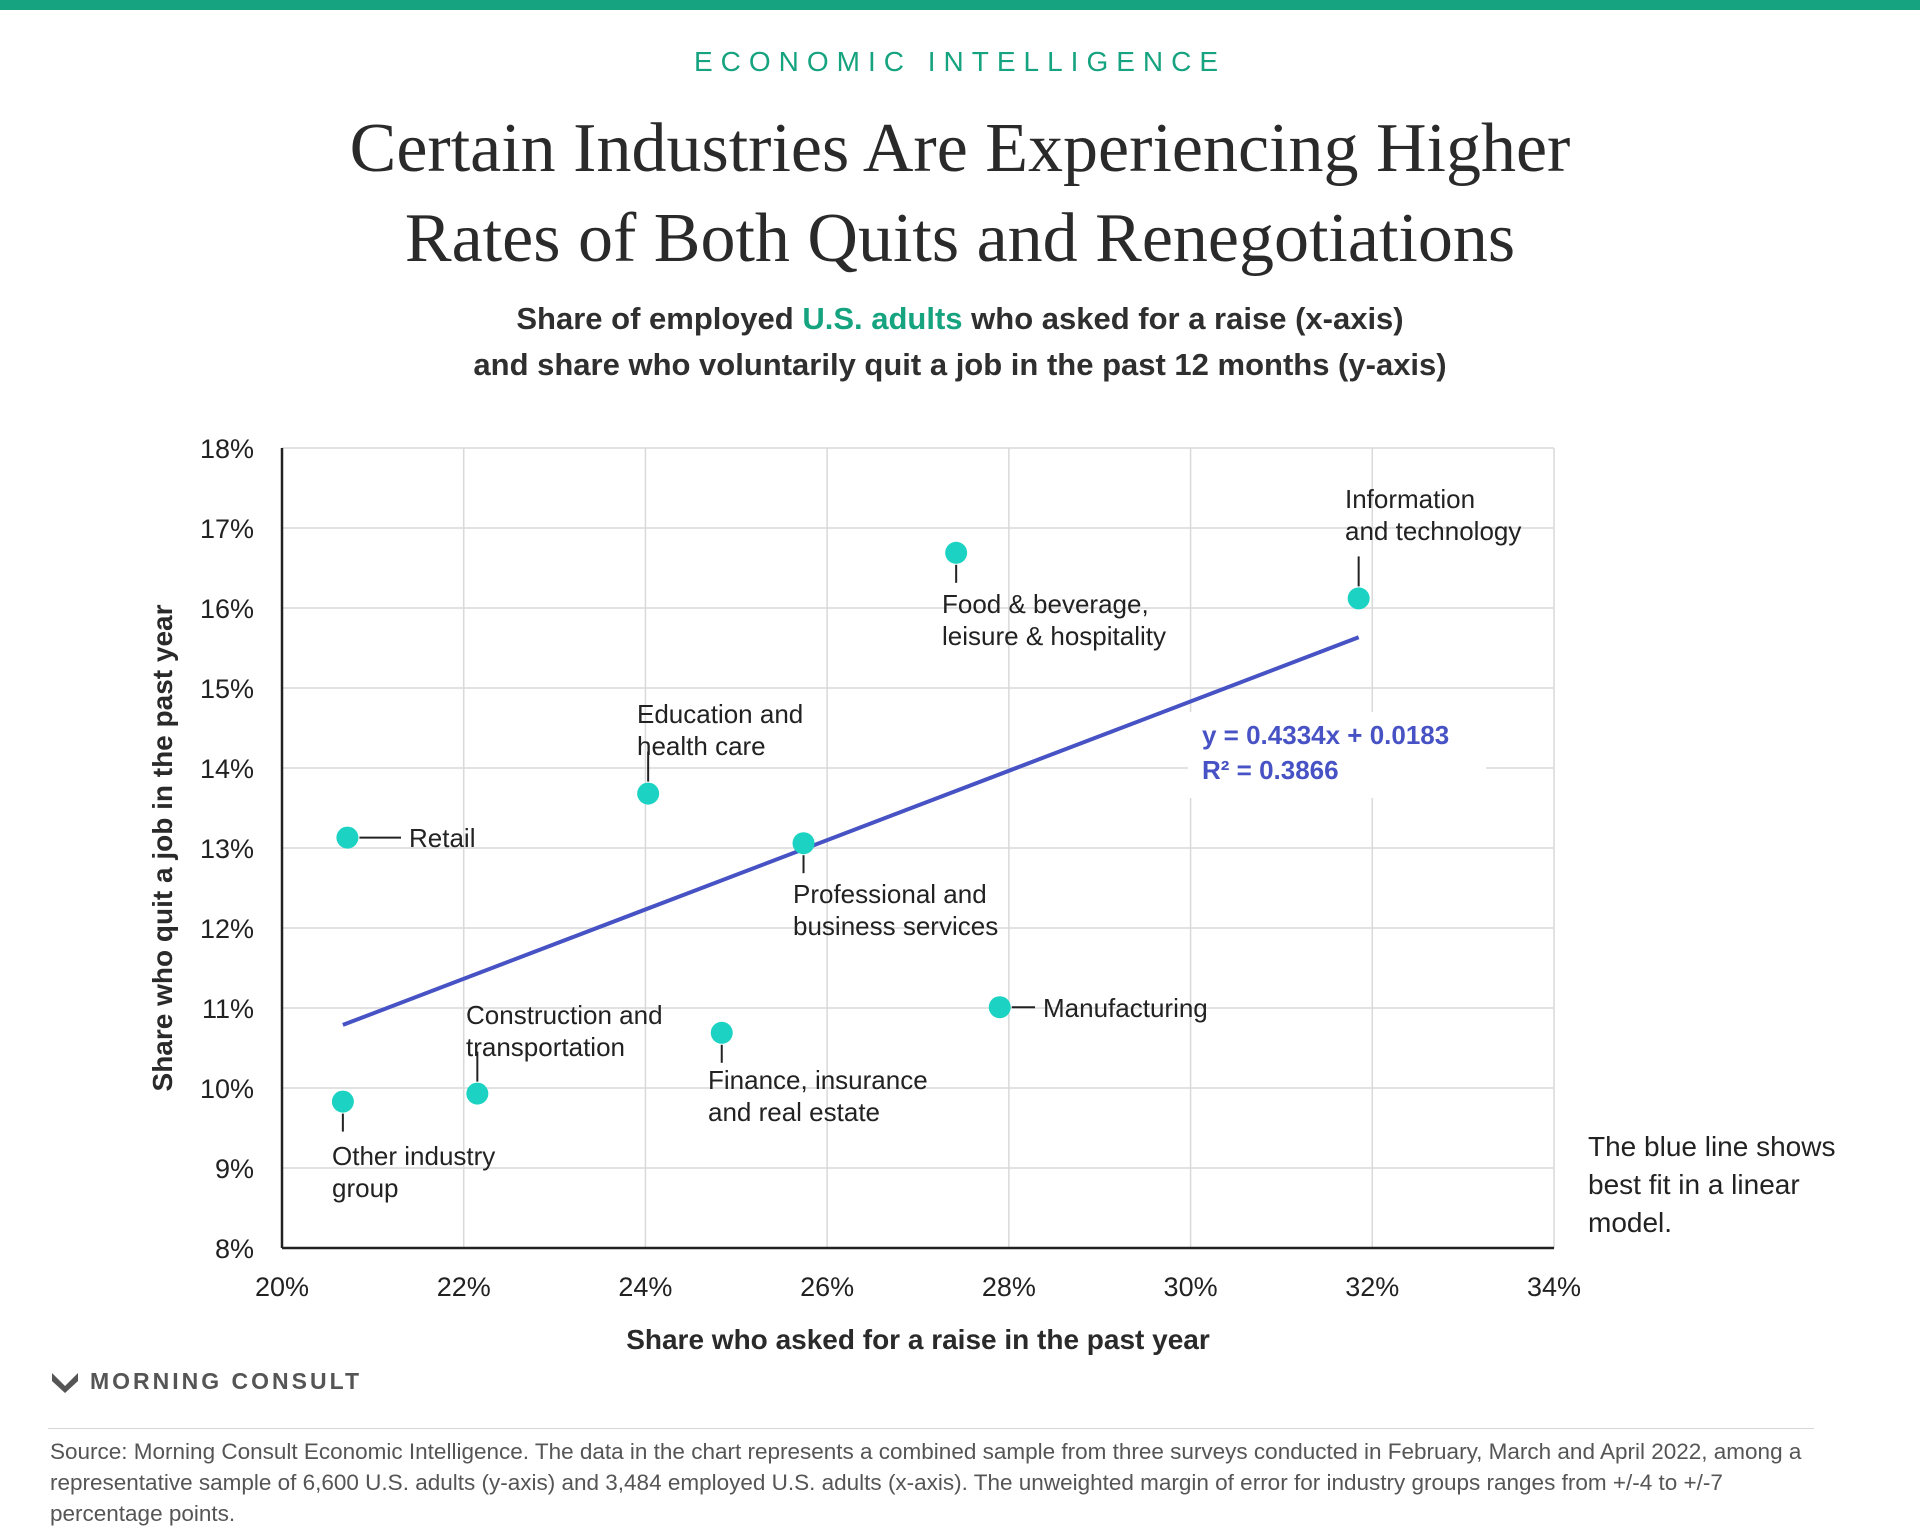 This screenshot has width=1920, height=1536. What do you see at coordinates (645, 1287) in the screenshot?
I see `x-tick-label: 24%` at bounding box center [645, 1287].